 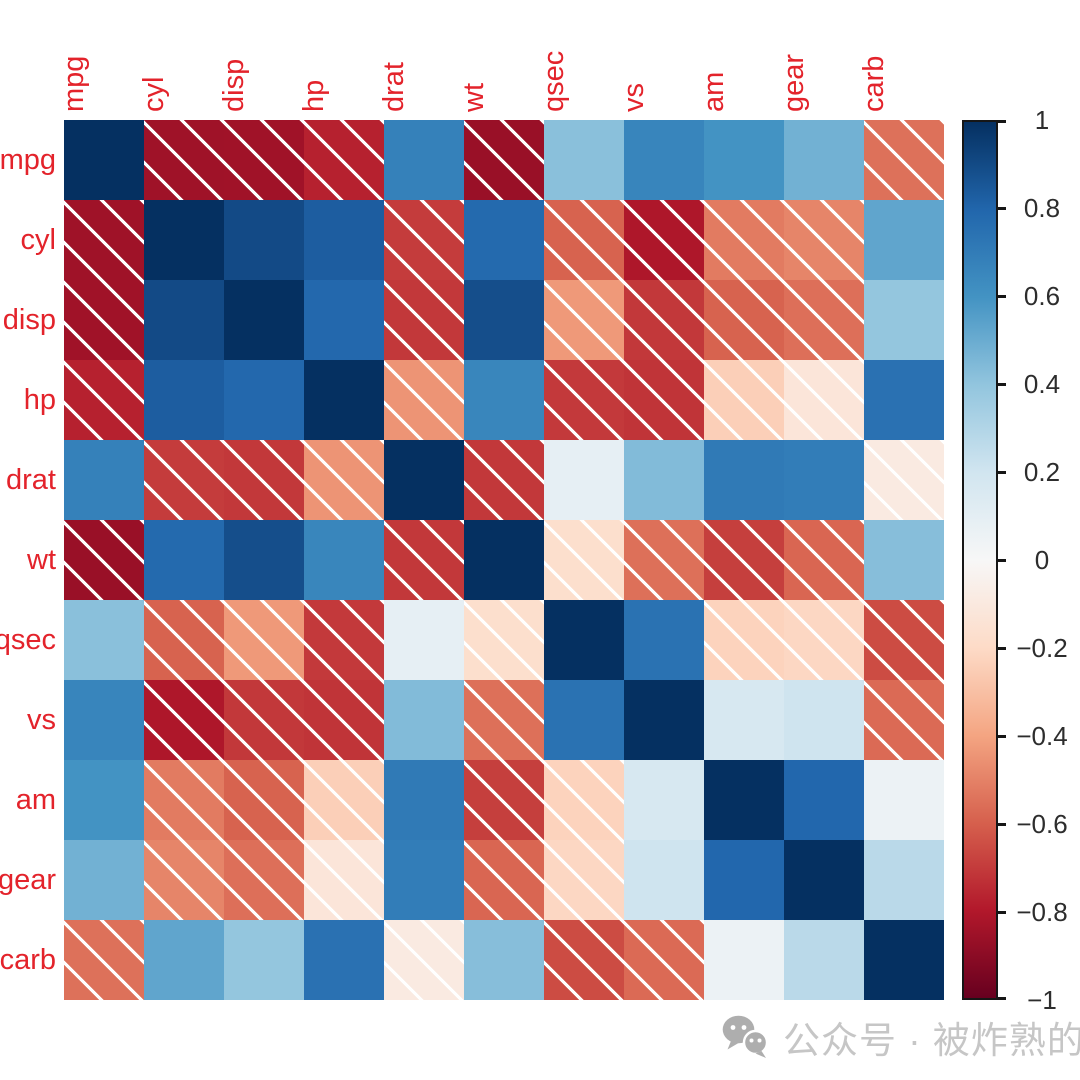 What do you see at coordinates (394, 87) in the screenshot?
I see `column-label: drat` at bounding box center [394, 87].